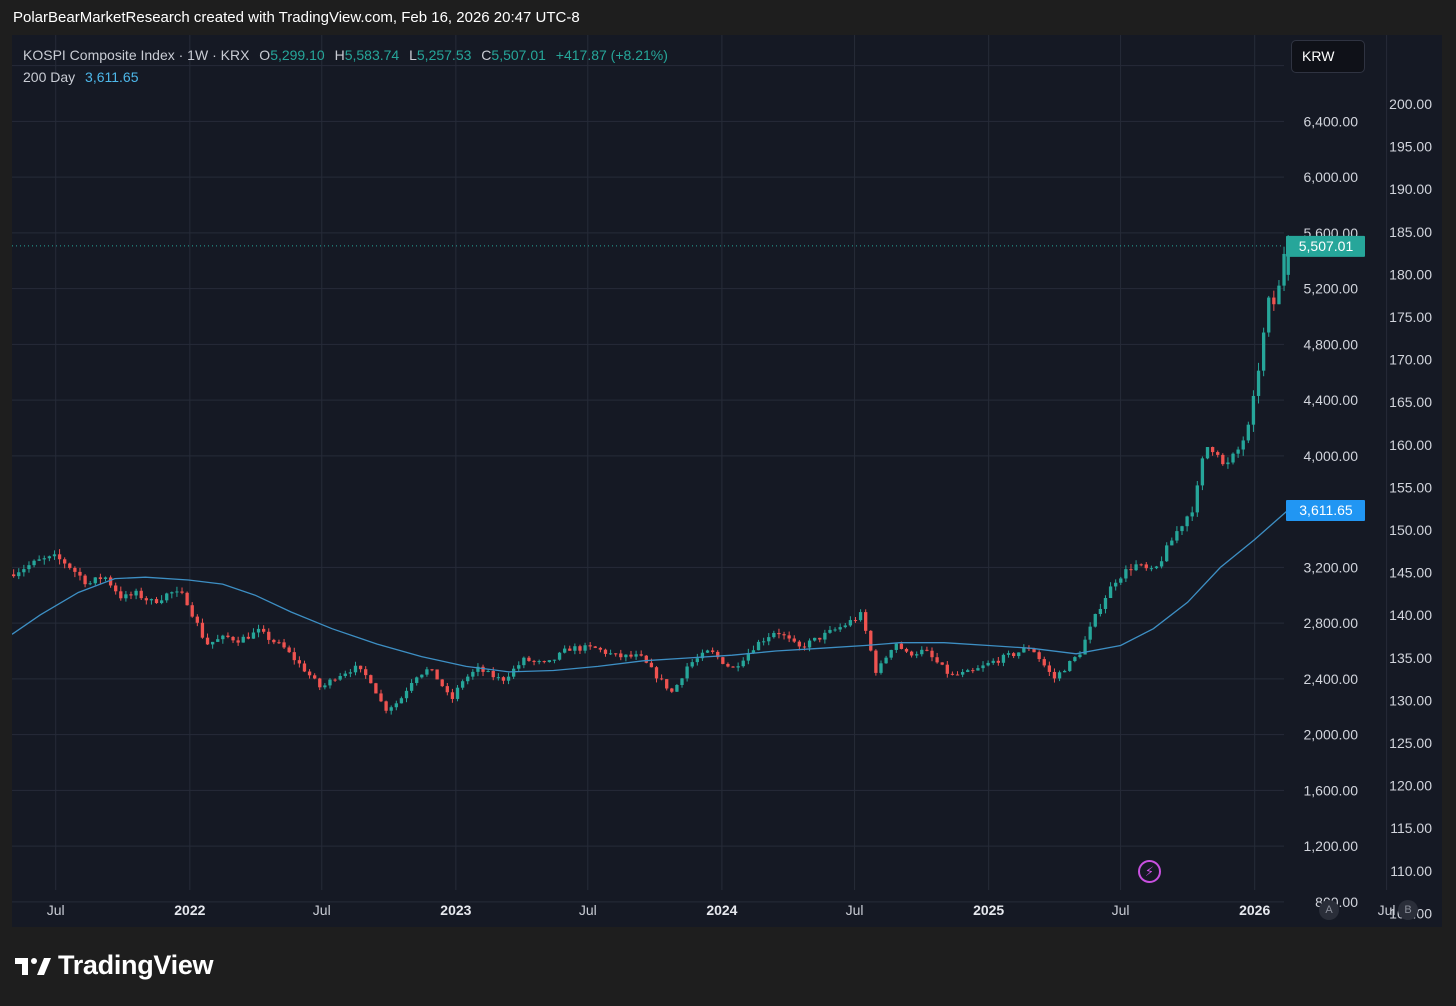  I want to click on ma-row: 200 Day 3,611.65, so click(345, 79).